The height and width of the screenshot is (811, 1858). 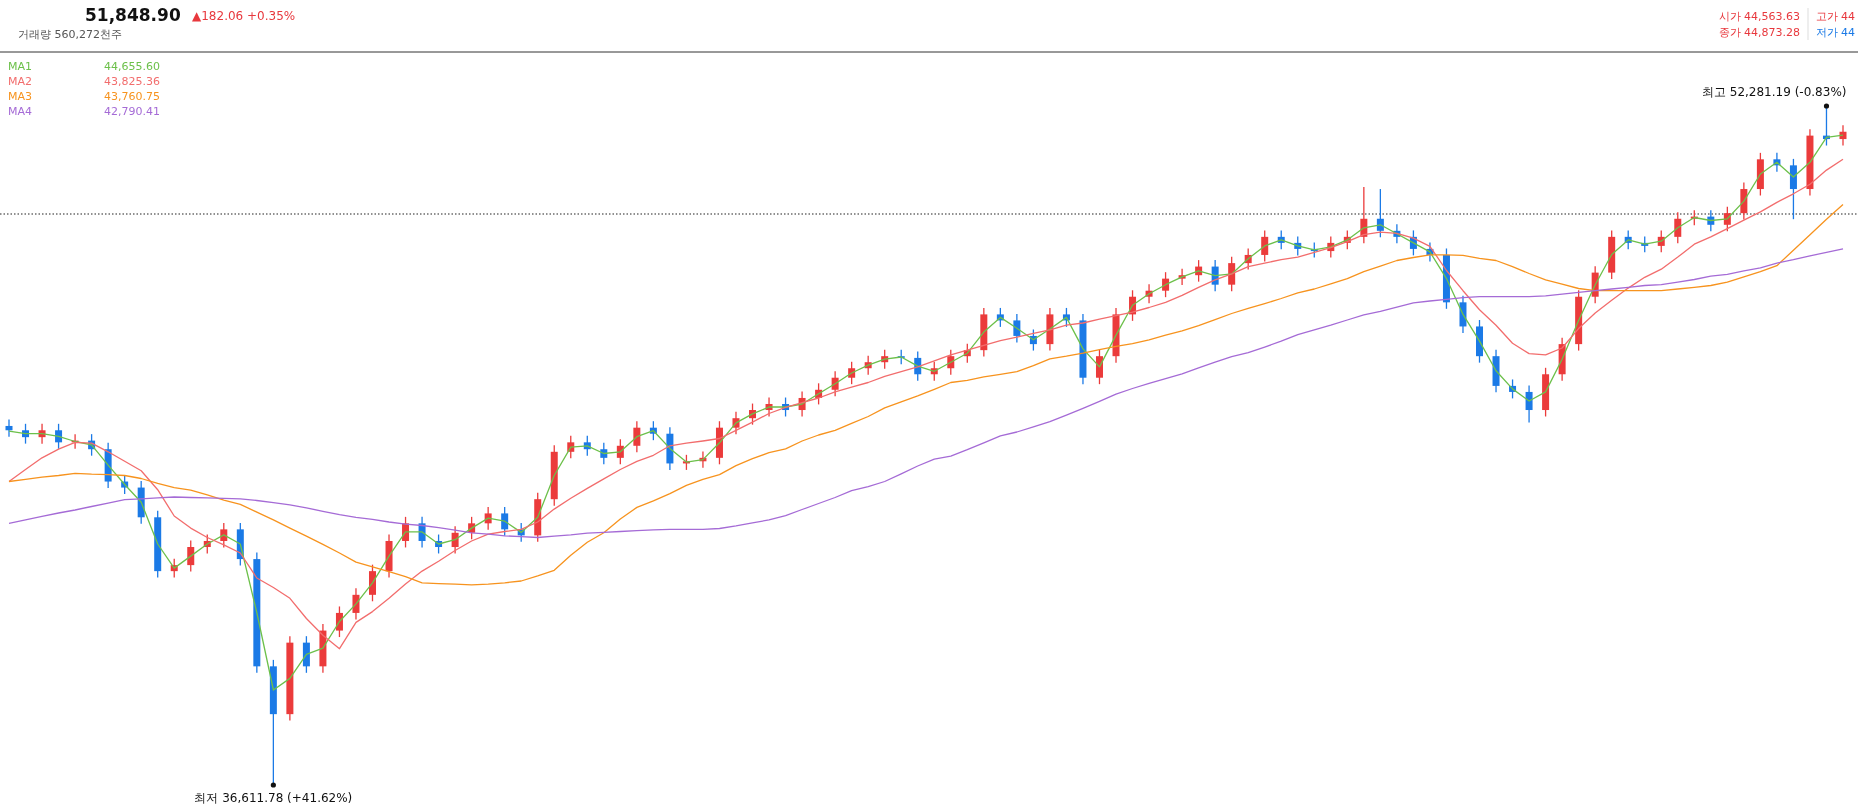 I want to click on chart-title: 51,848.90, so click(x=133, y=15).